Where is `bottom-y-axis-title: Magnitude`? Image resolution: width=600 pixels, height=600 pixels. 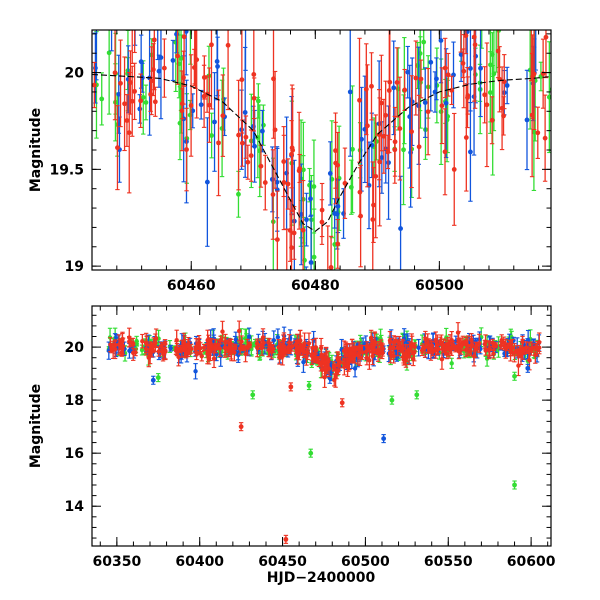 bottom-y-axis-title: Magnitude is located at coordinates (36, 426).